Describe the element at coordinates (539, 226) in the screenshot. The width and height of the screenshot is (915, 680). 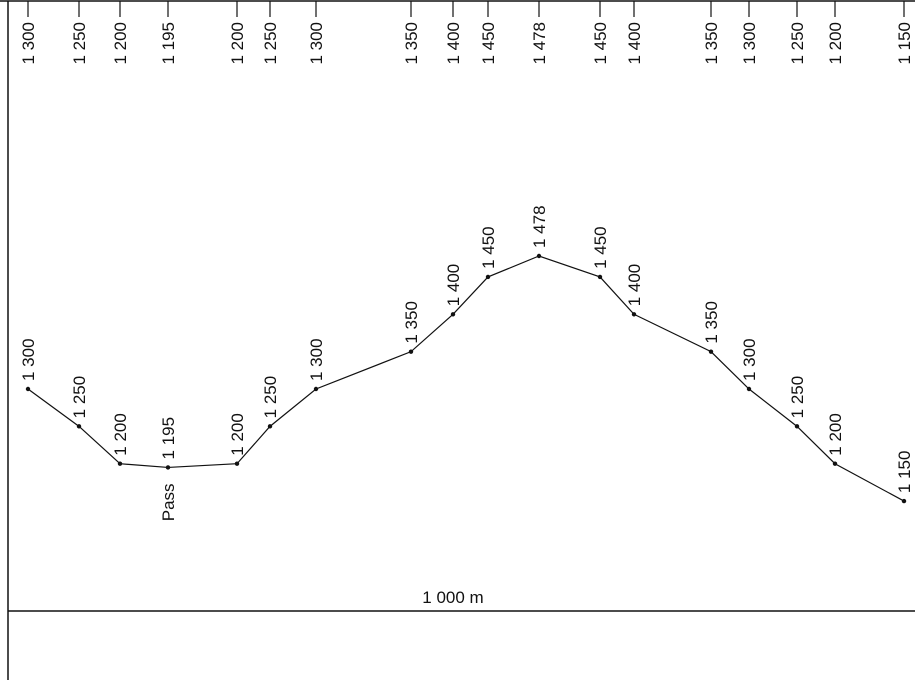
I see `profile-point-label: 1 478` at that location.